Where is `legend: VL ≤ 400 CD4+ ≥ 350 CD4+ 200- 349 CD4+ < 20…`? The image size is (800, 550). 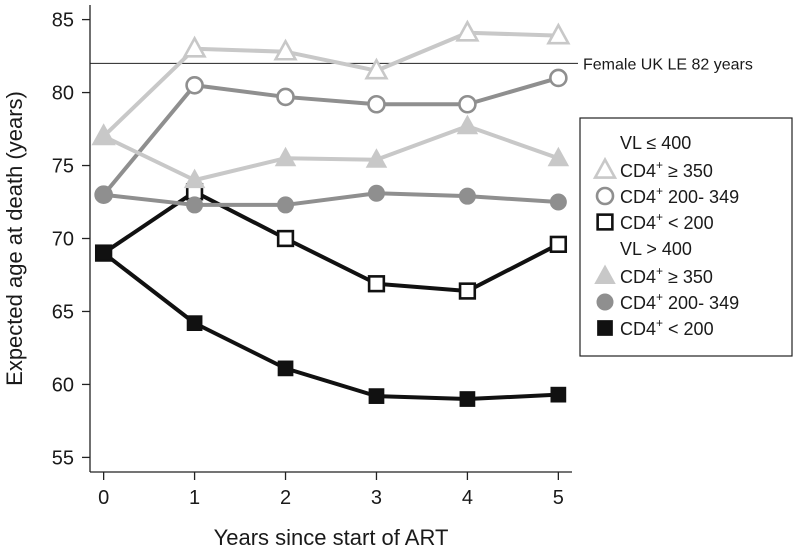
legend: VL ≤ 400 CD4+ ≥ 350 CD4+ 200- 349 CD4+ < 20… is located at coordinates (686, 237).